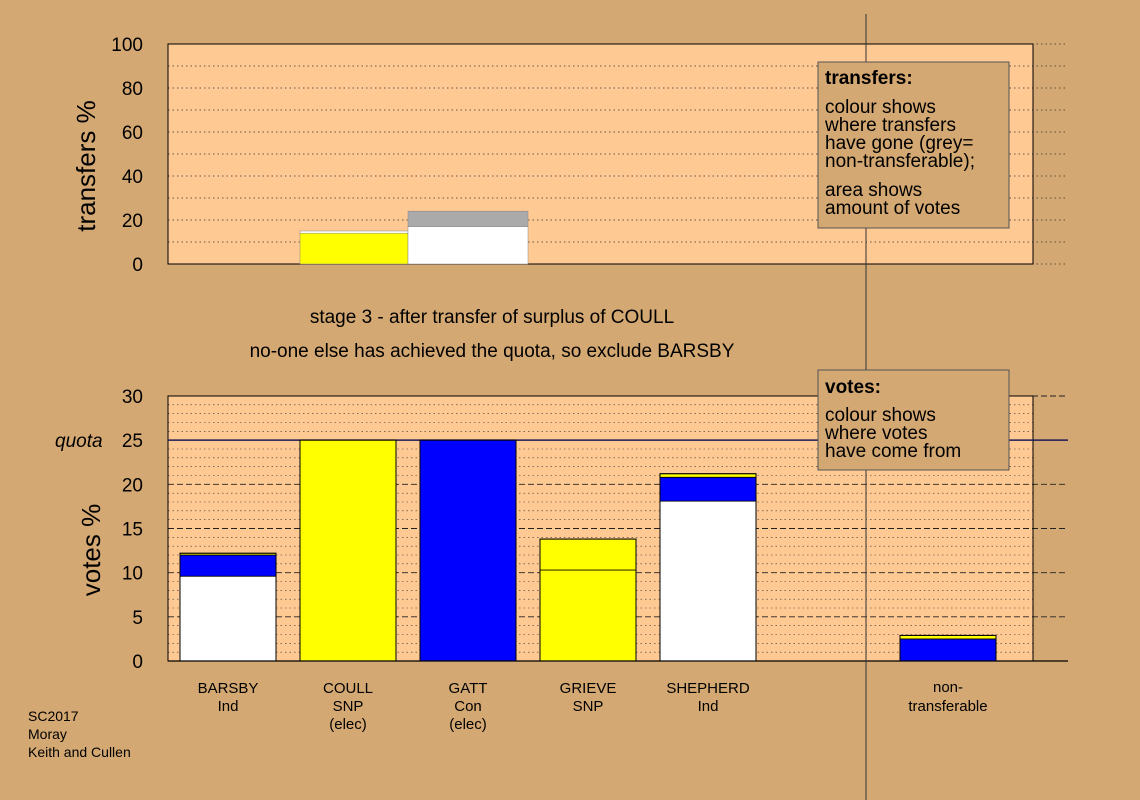  What do you see at coordinates (880, 107) in the screenshot?
I see `transfers-legend-line: colour shows` at bounding box center [880, 107].